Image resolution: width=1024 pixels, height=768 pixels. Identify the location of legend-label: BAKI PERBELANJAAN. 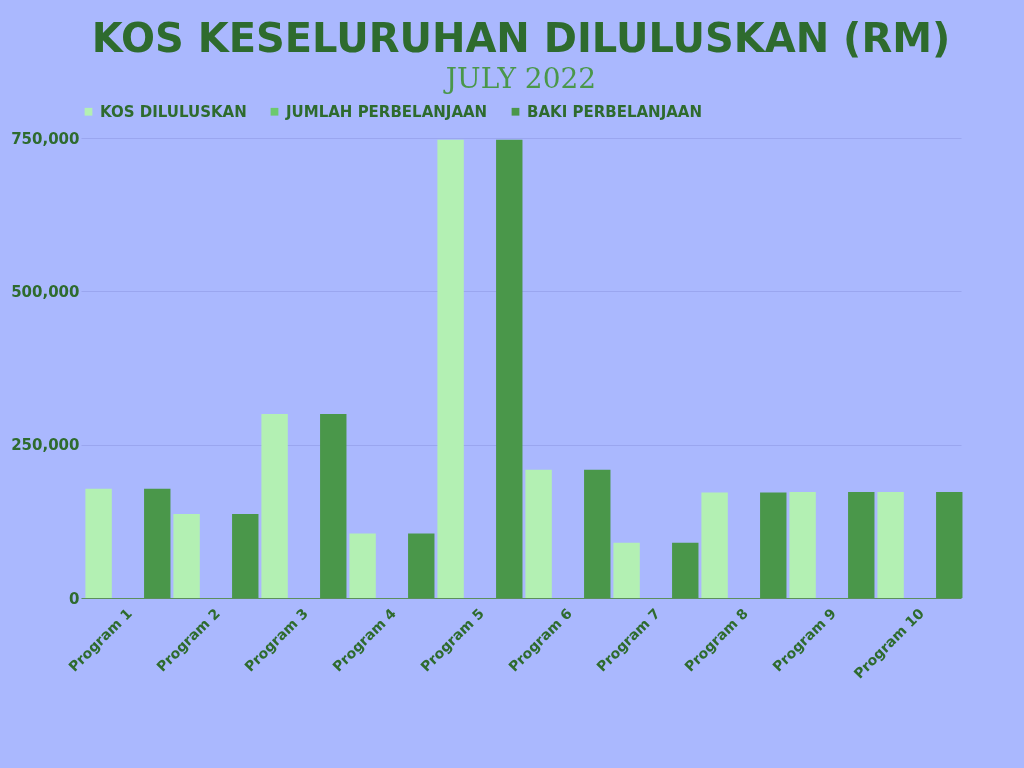
(615, 111).